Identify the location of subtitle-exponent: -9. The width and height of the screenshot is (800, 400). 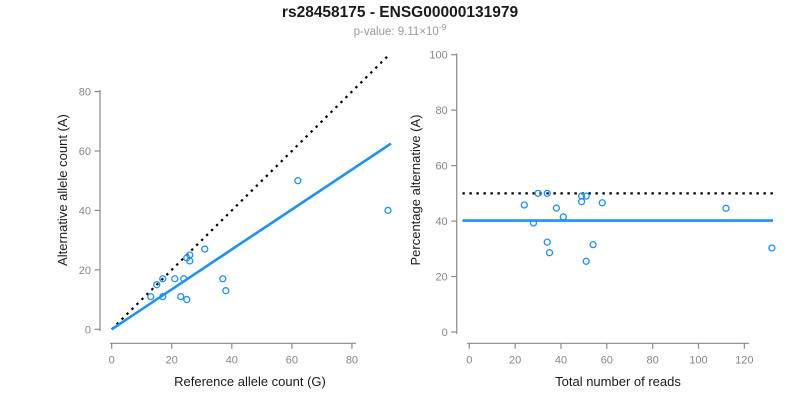
(443, 27).